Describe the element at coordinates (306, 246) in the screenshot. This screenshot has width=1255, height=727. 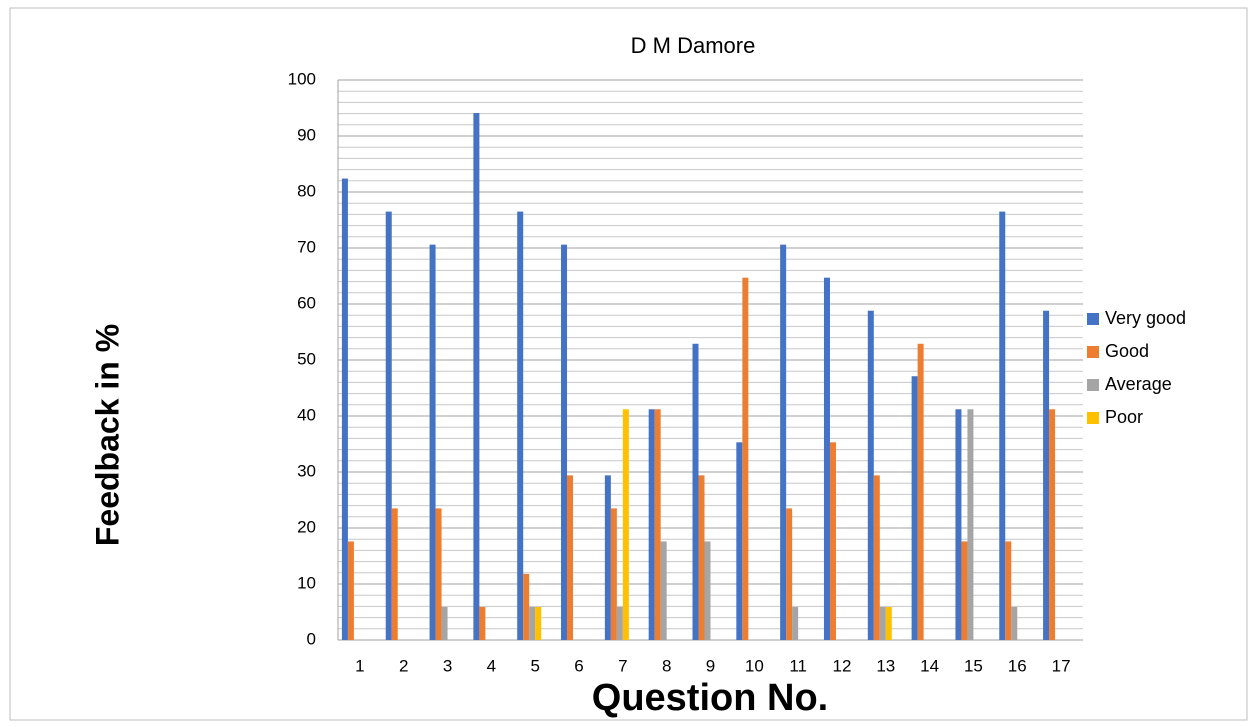
I see `y-tick-label: 70` at that location.